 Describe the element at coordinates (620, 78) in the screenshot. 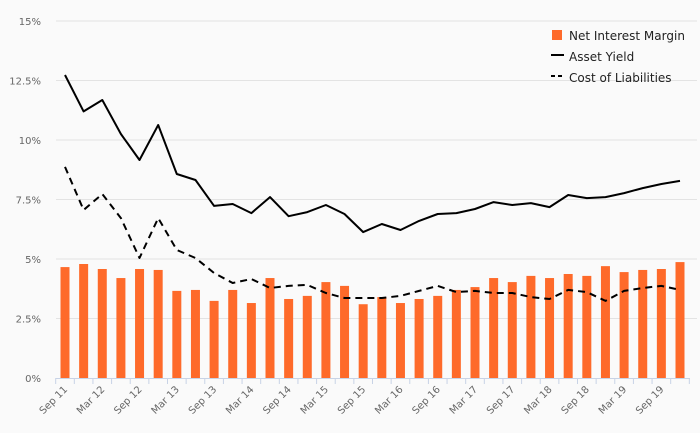

I see `legend-label: Cost of Liabilities` at that location.